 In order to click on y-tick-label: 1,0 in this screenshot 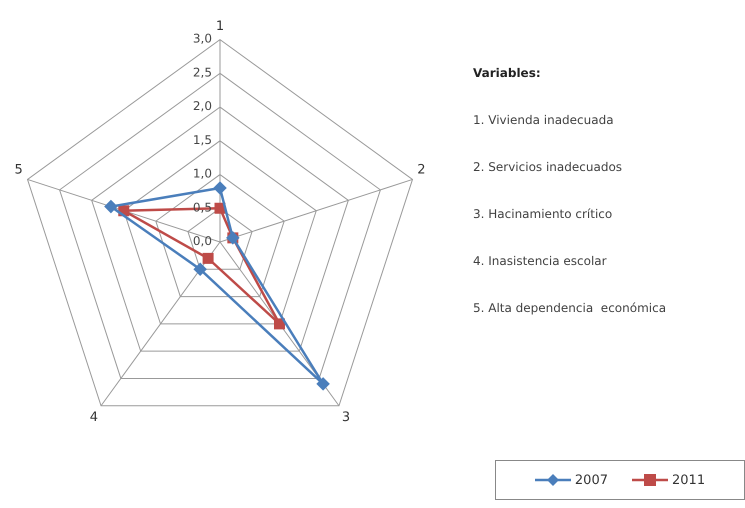, I will do `click(202, 173)`.